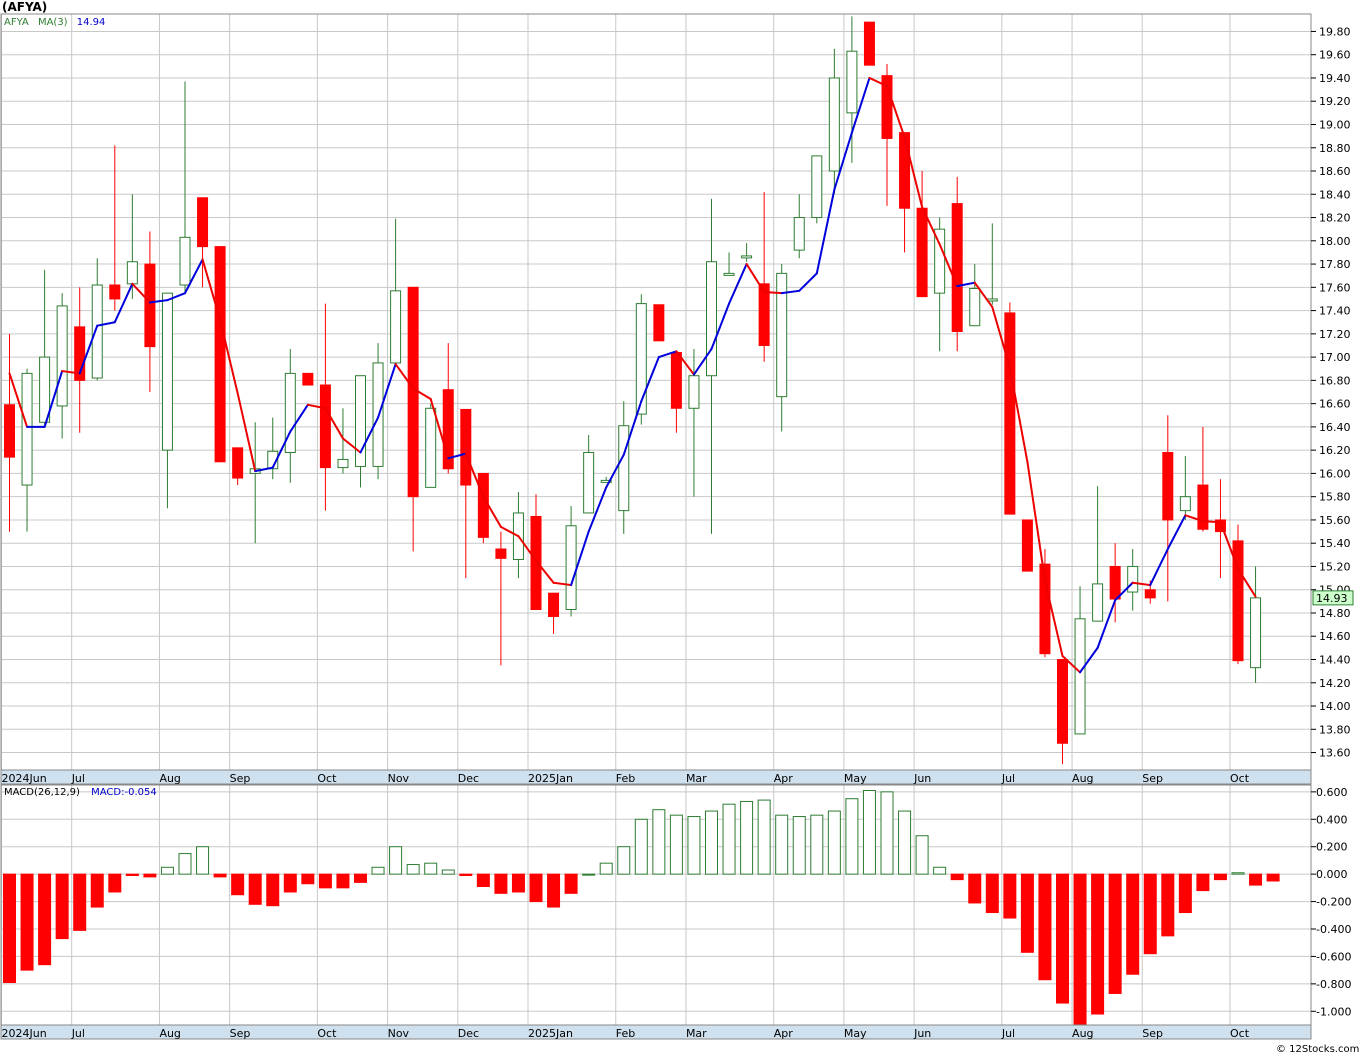  What do you see at coordinates (656, 1032) in the screenshot?
I see `macd-x-axis-bar` at bounding box center [656, 1032].